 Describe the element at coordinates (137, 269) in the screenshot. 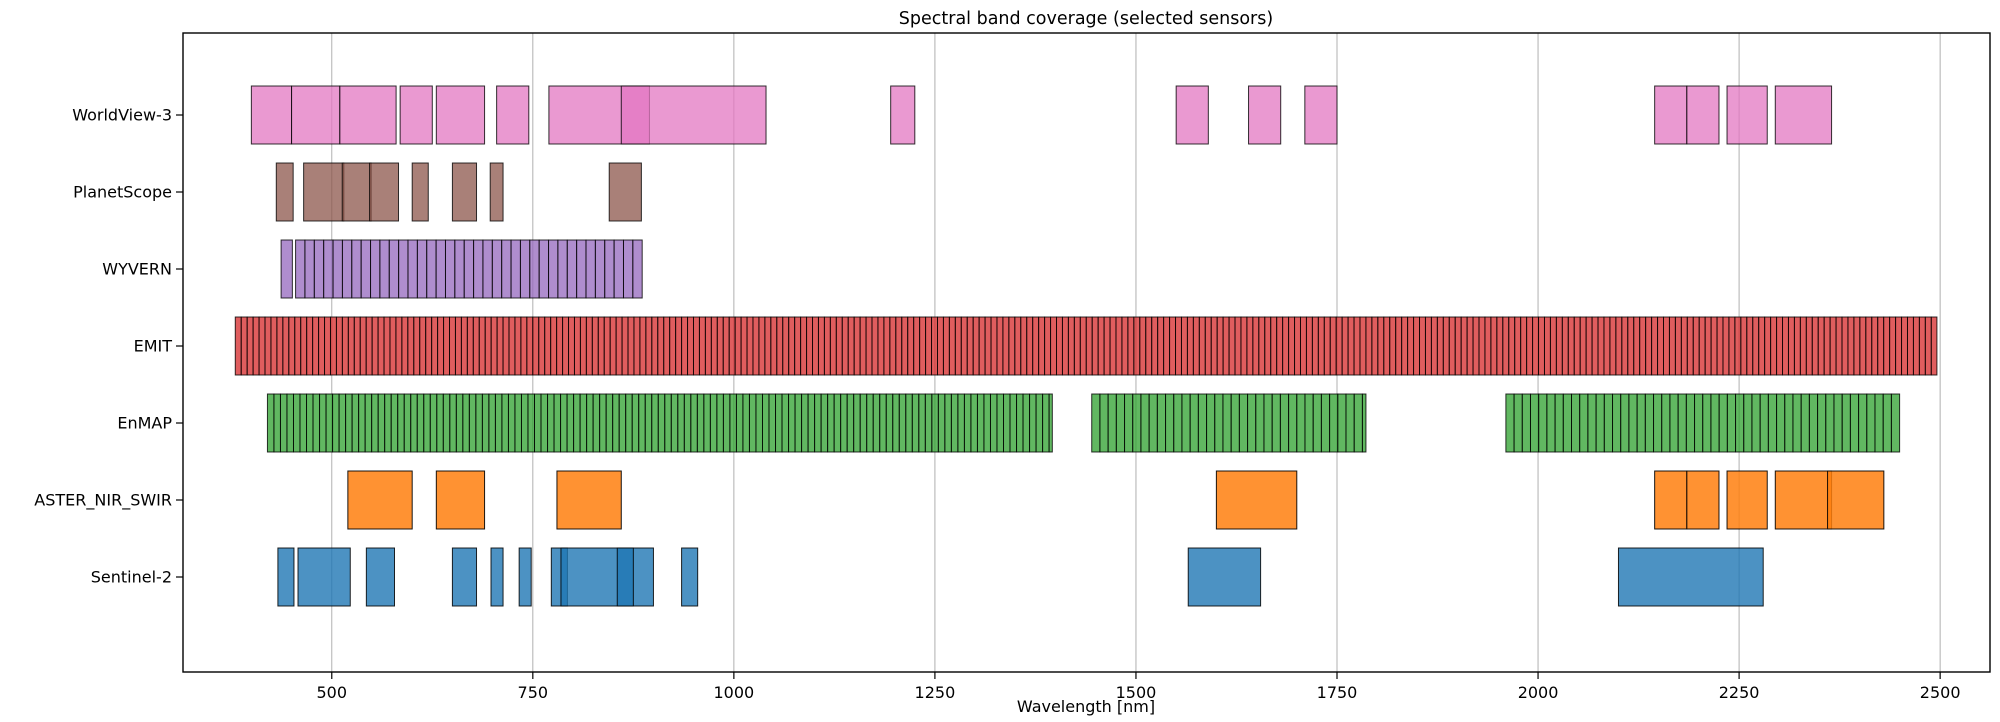

I see `y-tick-label: WYVERN` at that location.